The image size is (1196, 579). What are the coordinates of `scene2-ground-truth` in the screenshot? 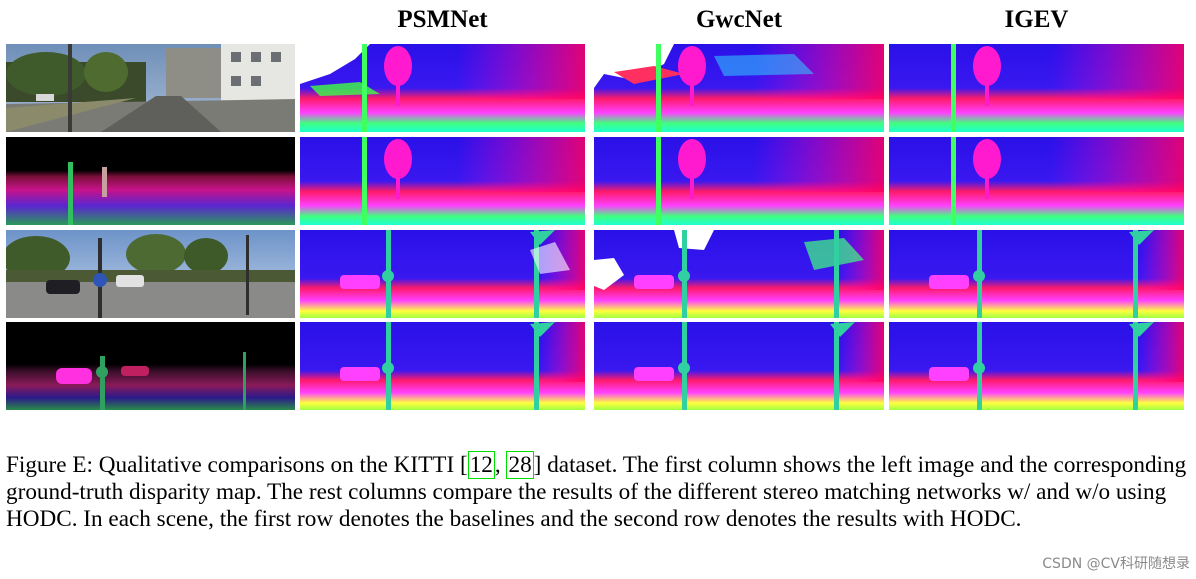 It's located at (150, 366).